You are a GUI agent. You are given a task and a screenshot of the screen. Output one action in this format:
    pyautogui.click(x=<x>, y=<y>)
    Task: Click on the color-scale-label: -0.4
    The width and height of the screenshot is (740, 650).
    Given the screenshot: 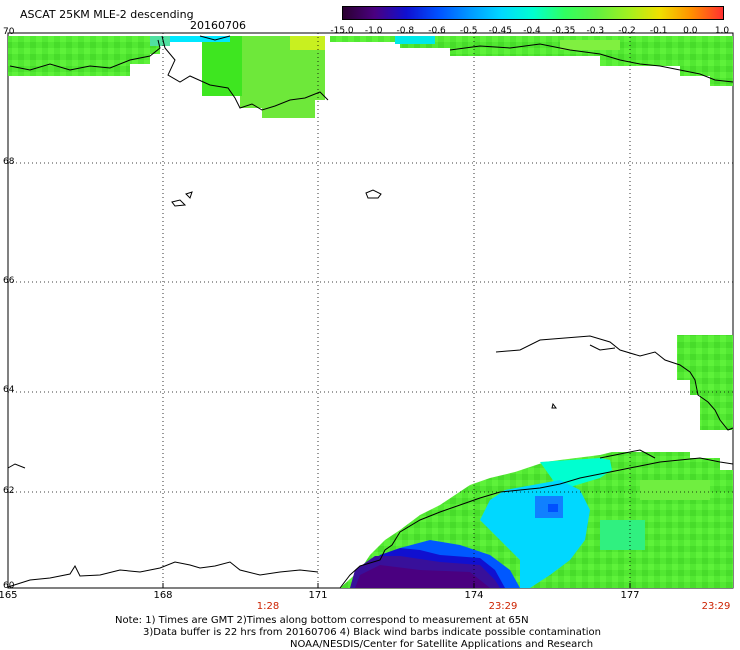 What is the action you would take?
    pyautogui.click(x=532, y=31)
    